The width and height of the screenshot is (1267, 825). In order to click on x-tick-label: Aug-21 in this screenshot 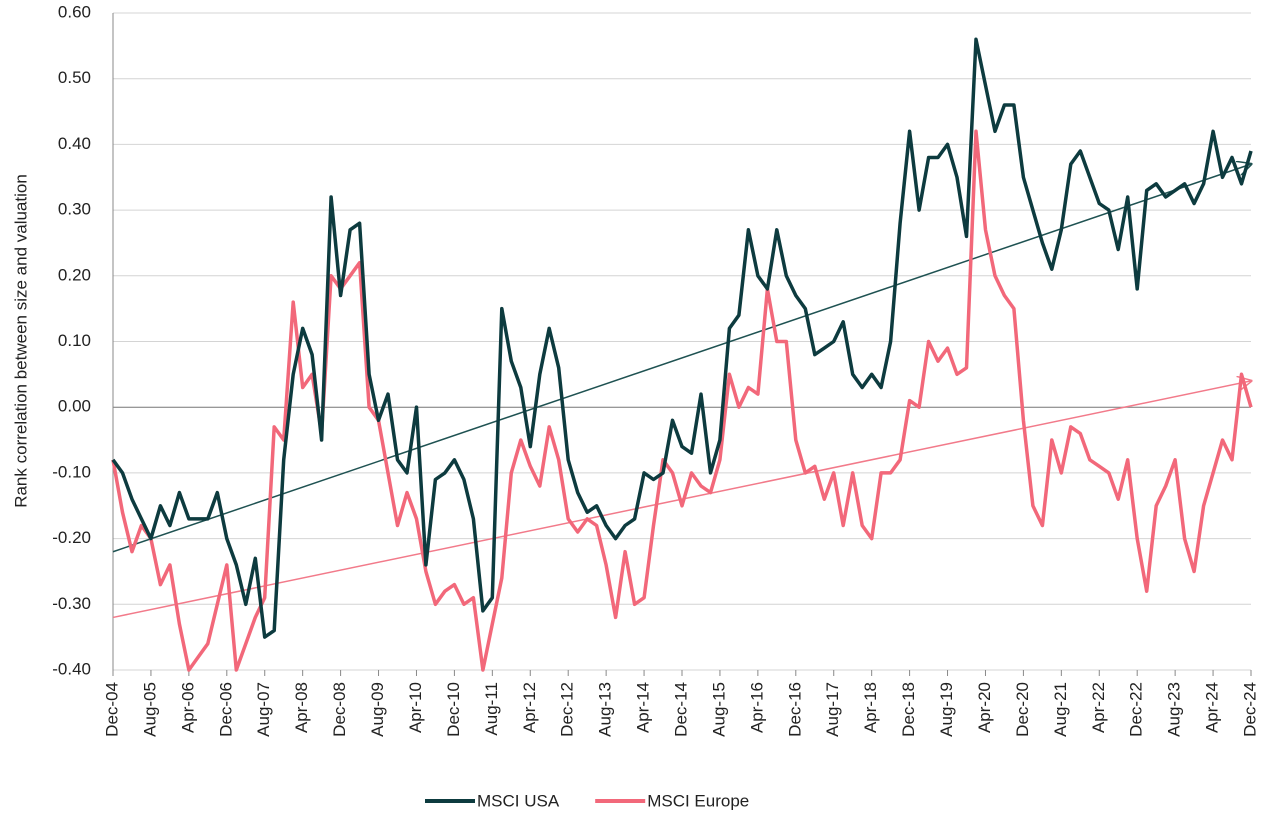, I will do `click(1060, 709)`.